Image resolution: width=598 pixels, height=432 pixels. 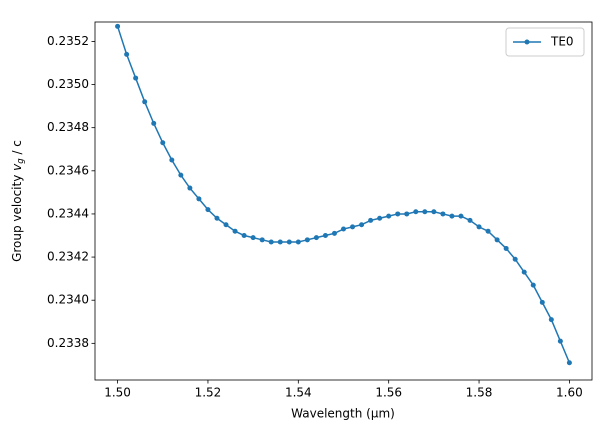 I want to click on y-axis-label: Group velocity vg / c, so click(x=18, y=201).